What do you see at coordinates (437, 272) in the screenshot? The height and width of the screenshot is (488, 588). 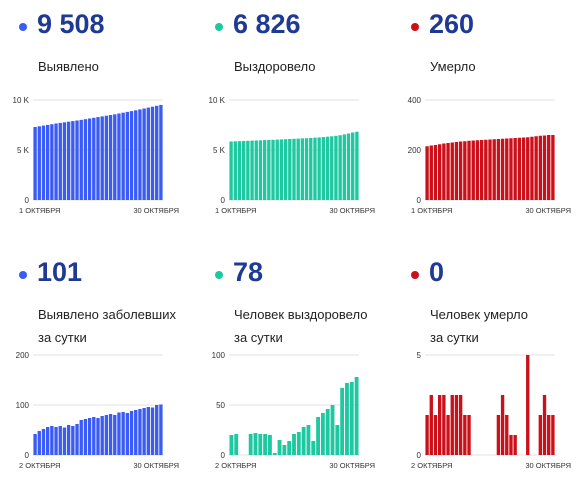 I see `stat-value: 0` at bounding box center [437, 272].